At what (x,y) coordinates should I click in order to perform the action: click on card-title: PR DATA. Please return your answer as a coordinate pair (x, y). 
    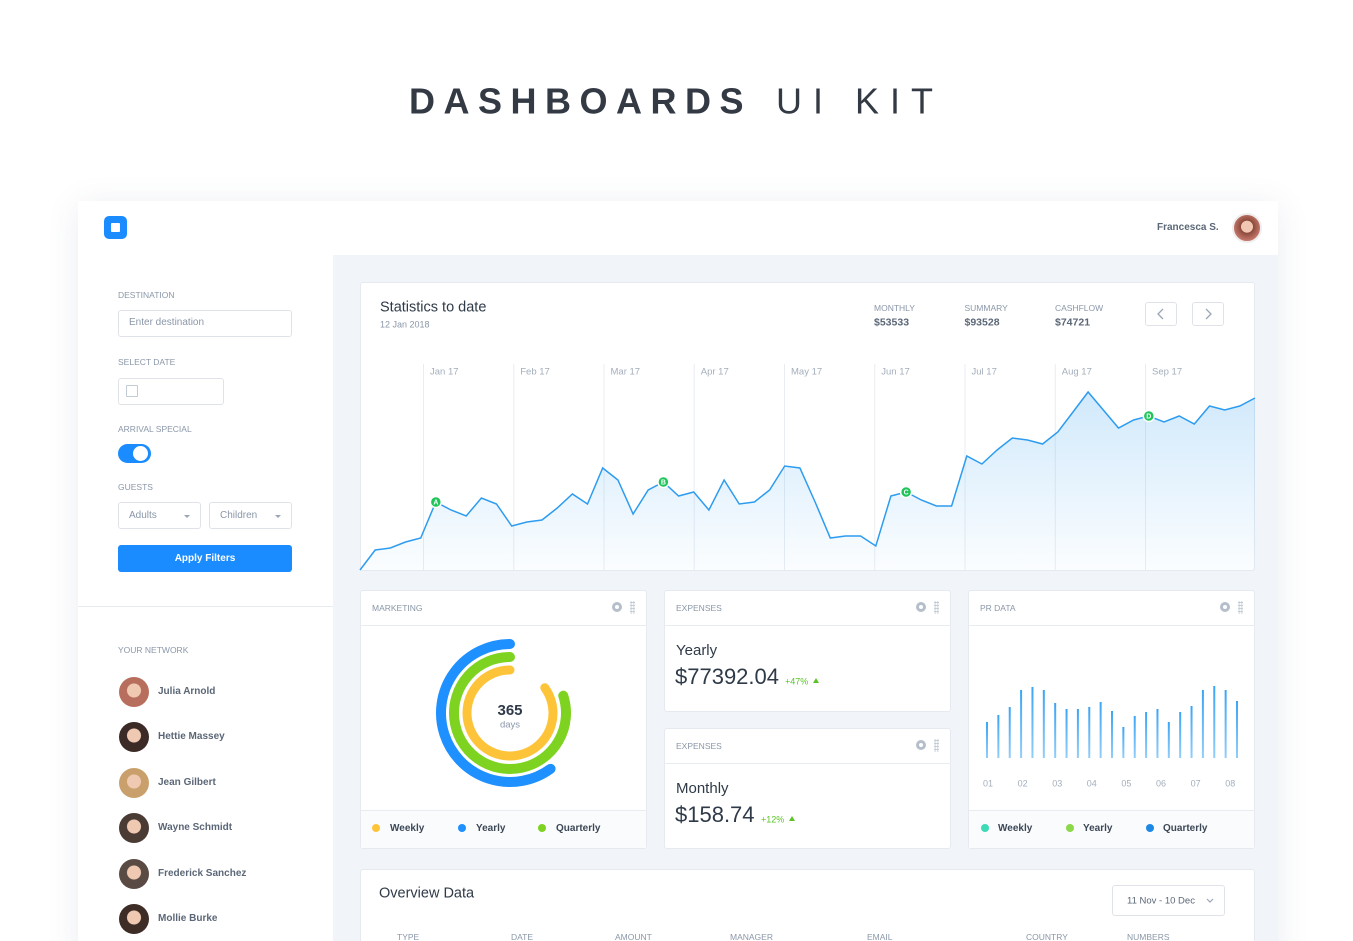
    Looking at the image, I should click on (998, 607).